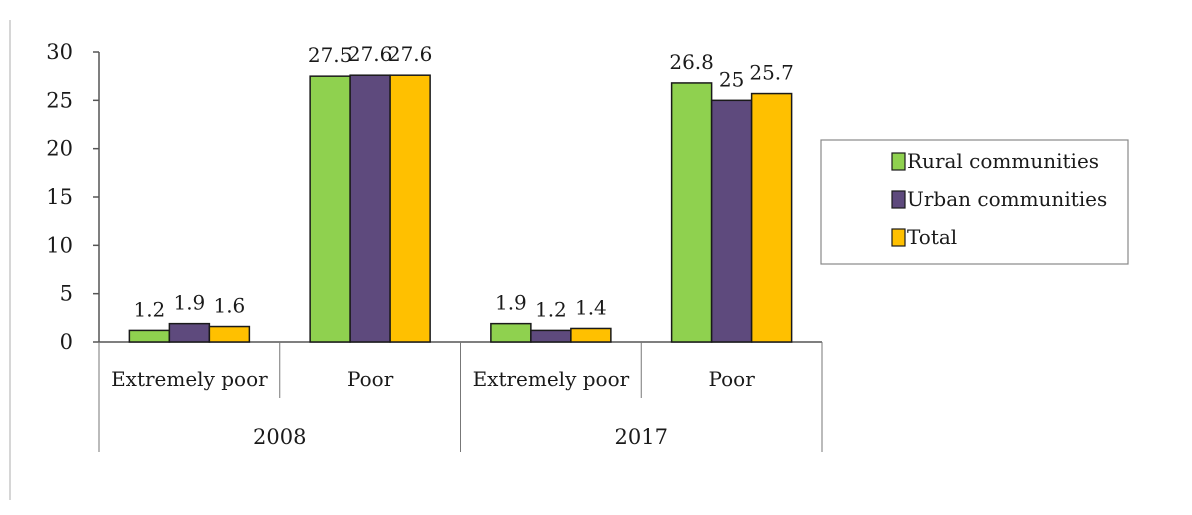  I want to click on data-label: 26.8, so click(691, 62).